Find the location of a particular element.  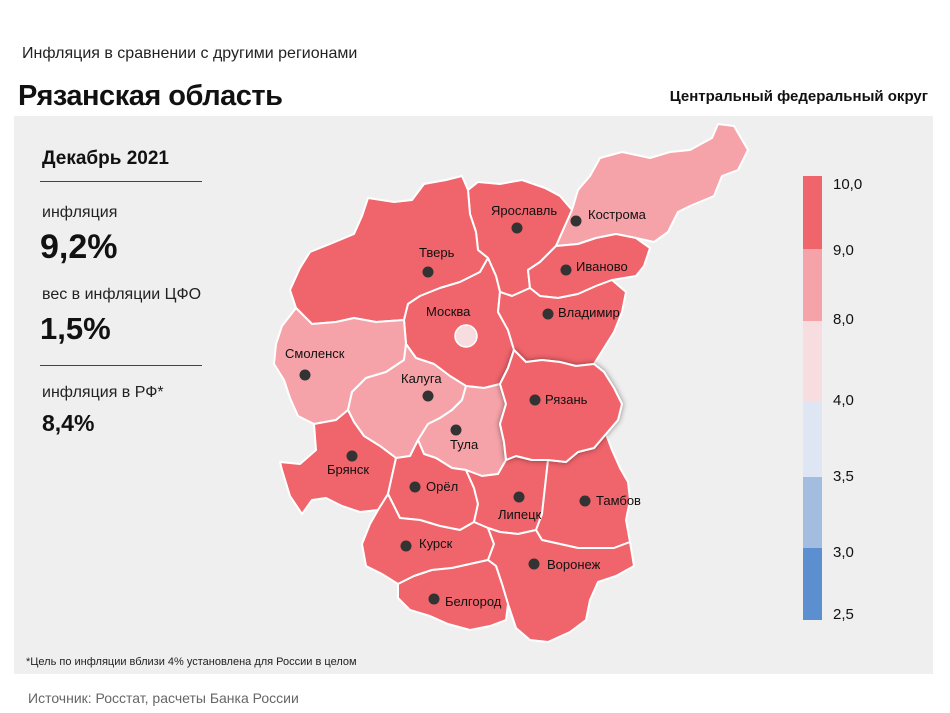

city-label-smolensk: Смоленск is located at coordinates (315, 353).